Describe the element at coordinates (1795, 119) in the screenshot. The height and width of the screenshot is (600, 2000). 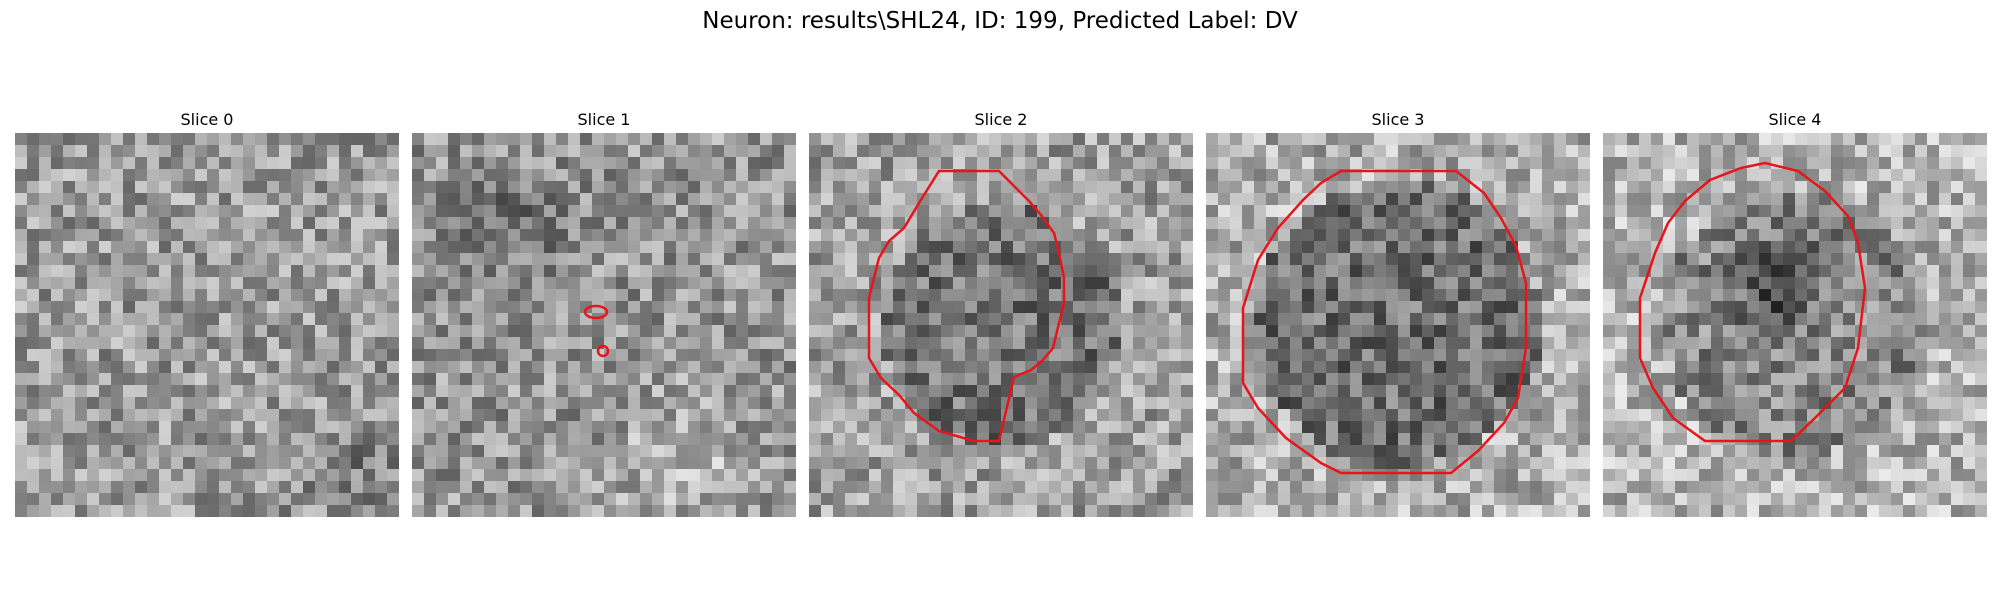
I see `slice-title: Slice 4` at that location.